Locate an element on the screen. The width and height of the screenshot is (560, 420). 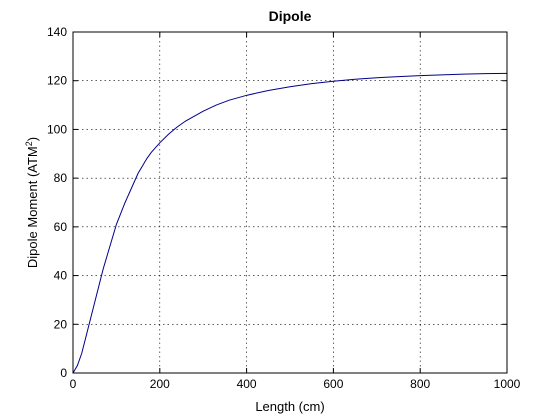
y-axis-title-superscript: 2 is located at coordinates (29, 143).